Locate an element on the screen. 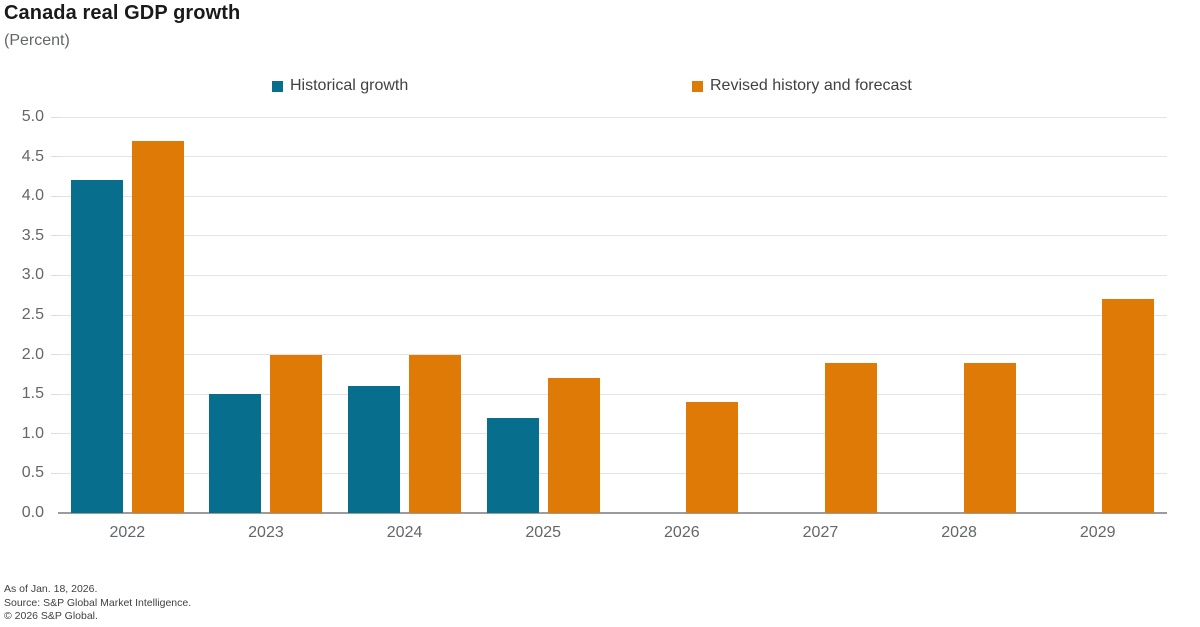  y-tick-label: 2.0 is located at coordinates (32, 354).